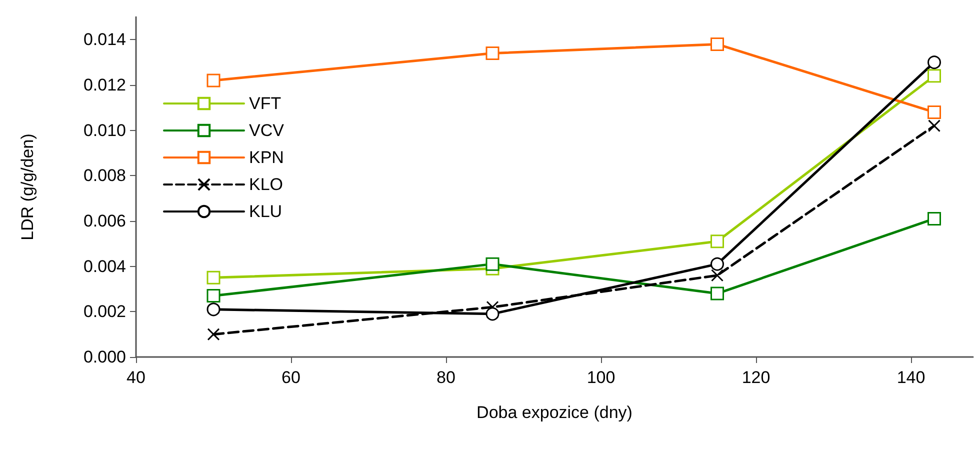 This screenshot has height=458, width=976. Describe the element at coordinates (104, 266) in the screenshot. I see `y-tick-label: 0.004` at that location.